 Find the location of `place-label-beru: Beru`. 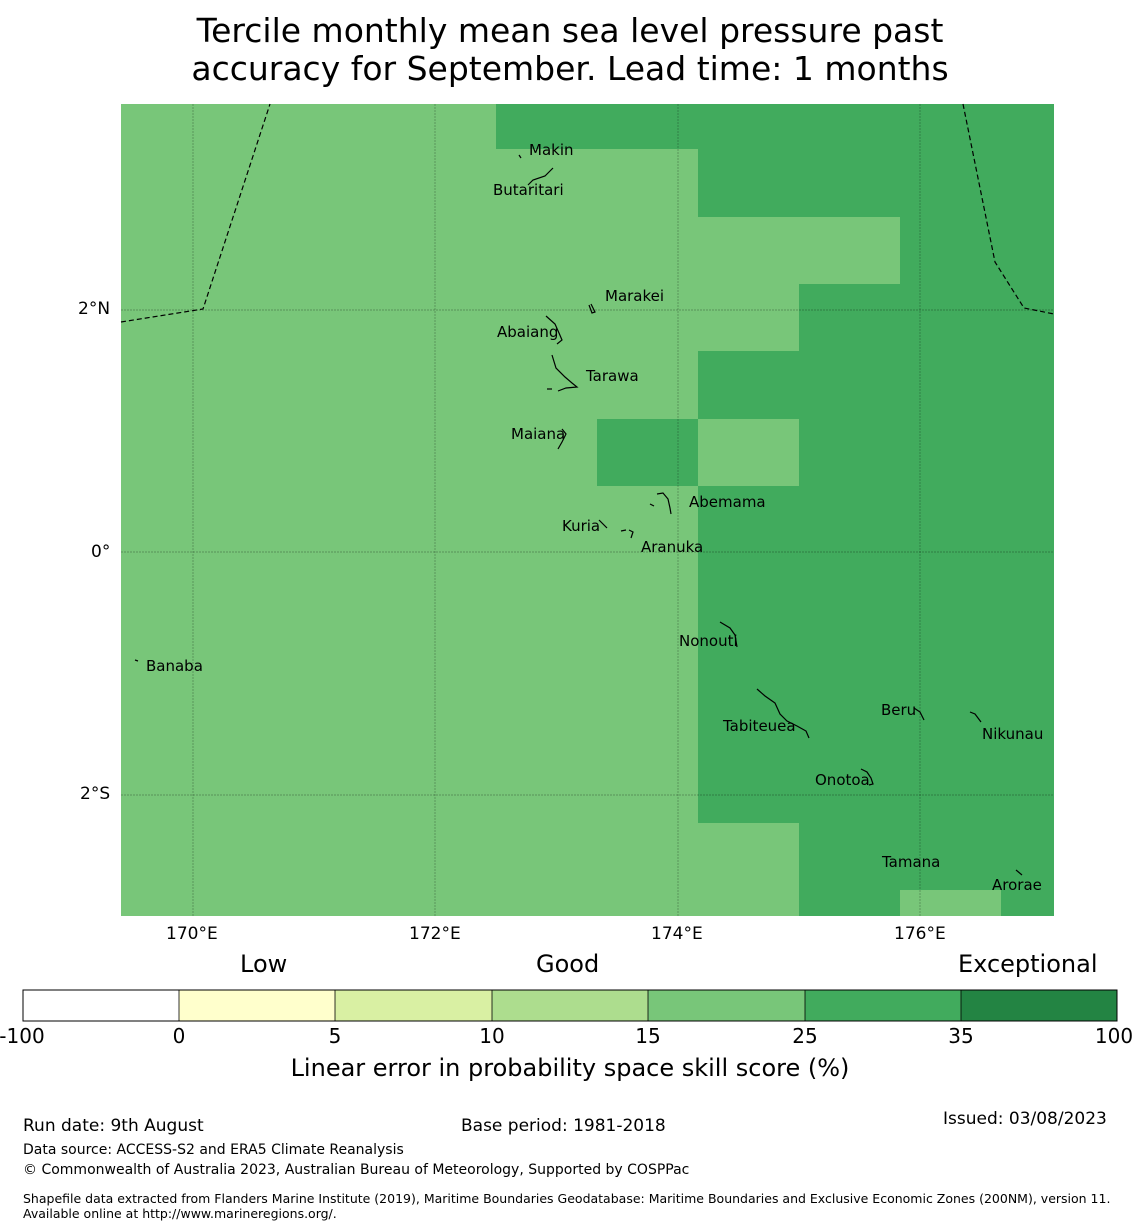

place-label-beru: Beru is located at coordinates (898, 710).